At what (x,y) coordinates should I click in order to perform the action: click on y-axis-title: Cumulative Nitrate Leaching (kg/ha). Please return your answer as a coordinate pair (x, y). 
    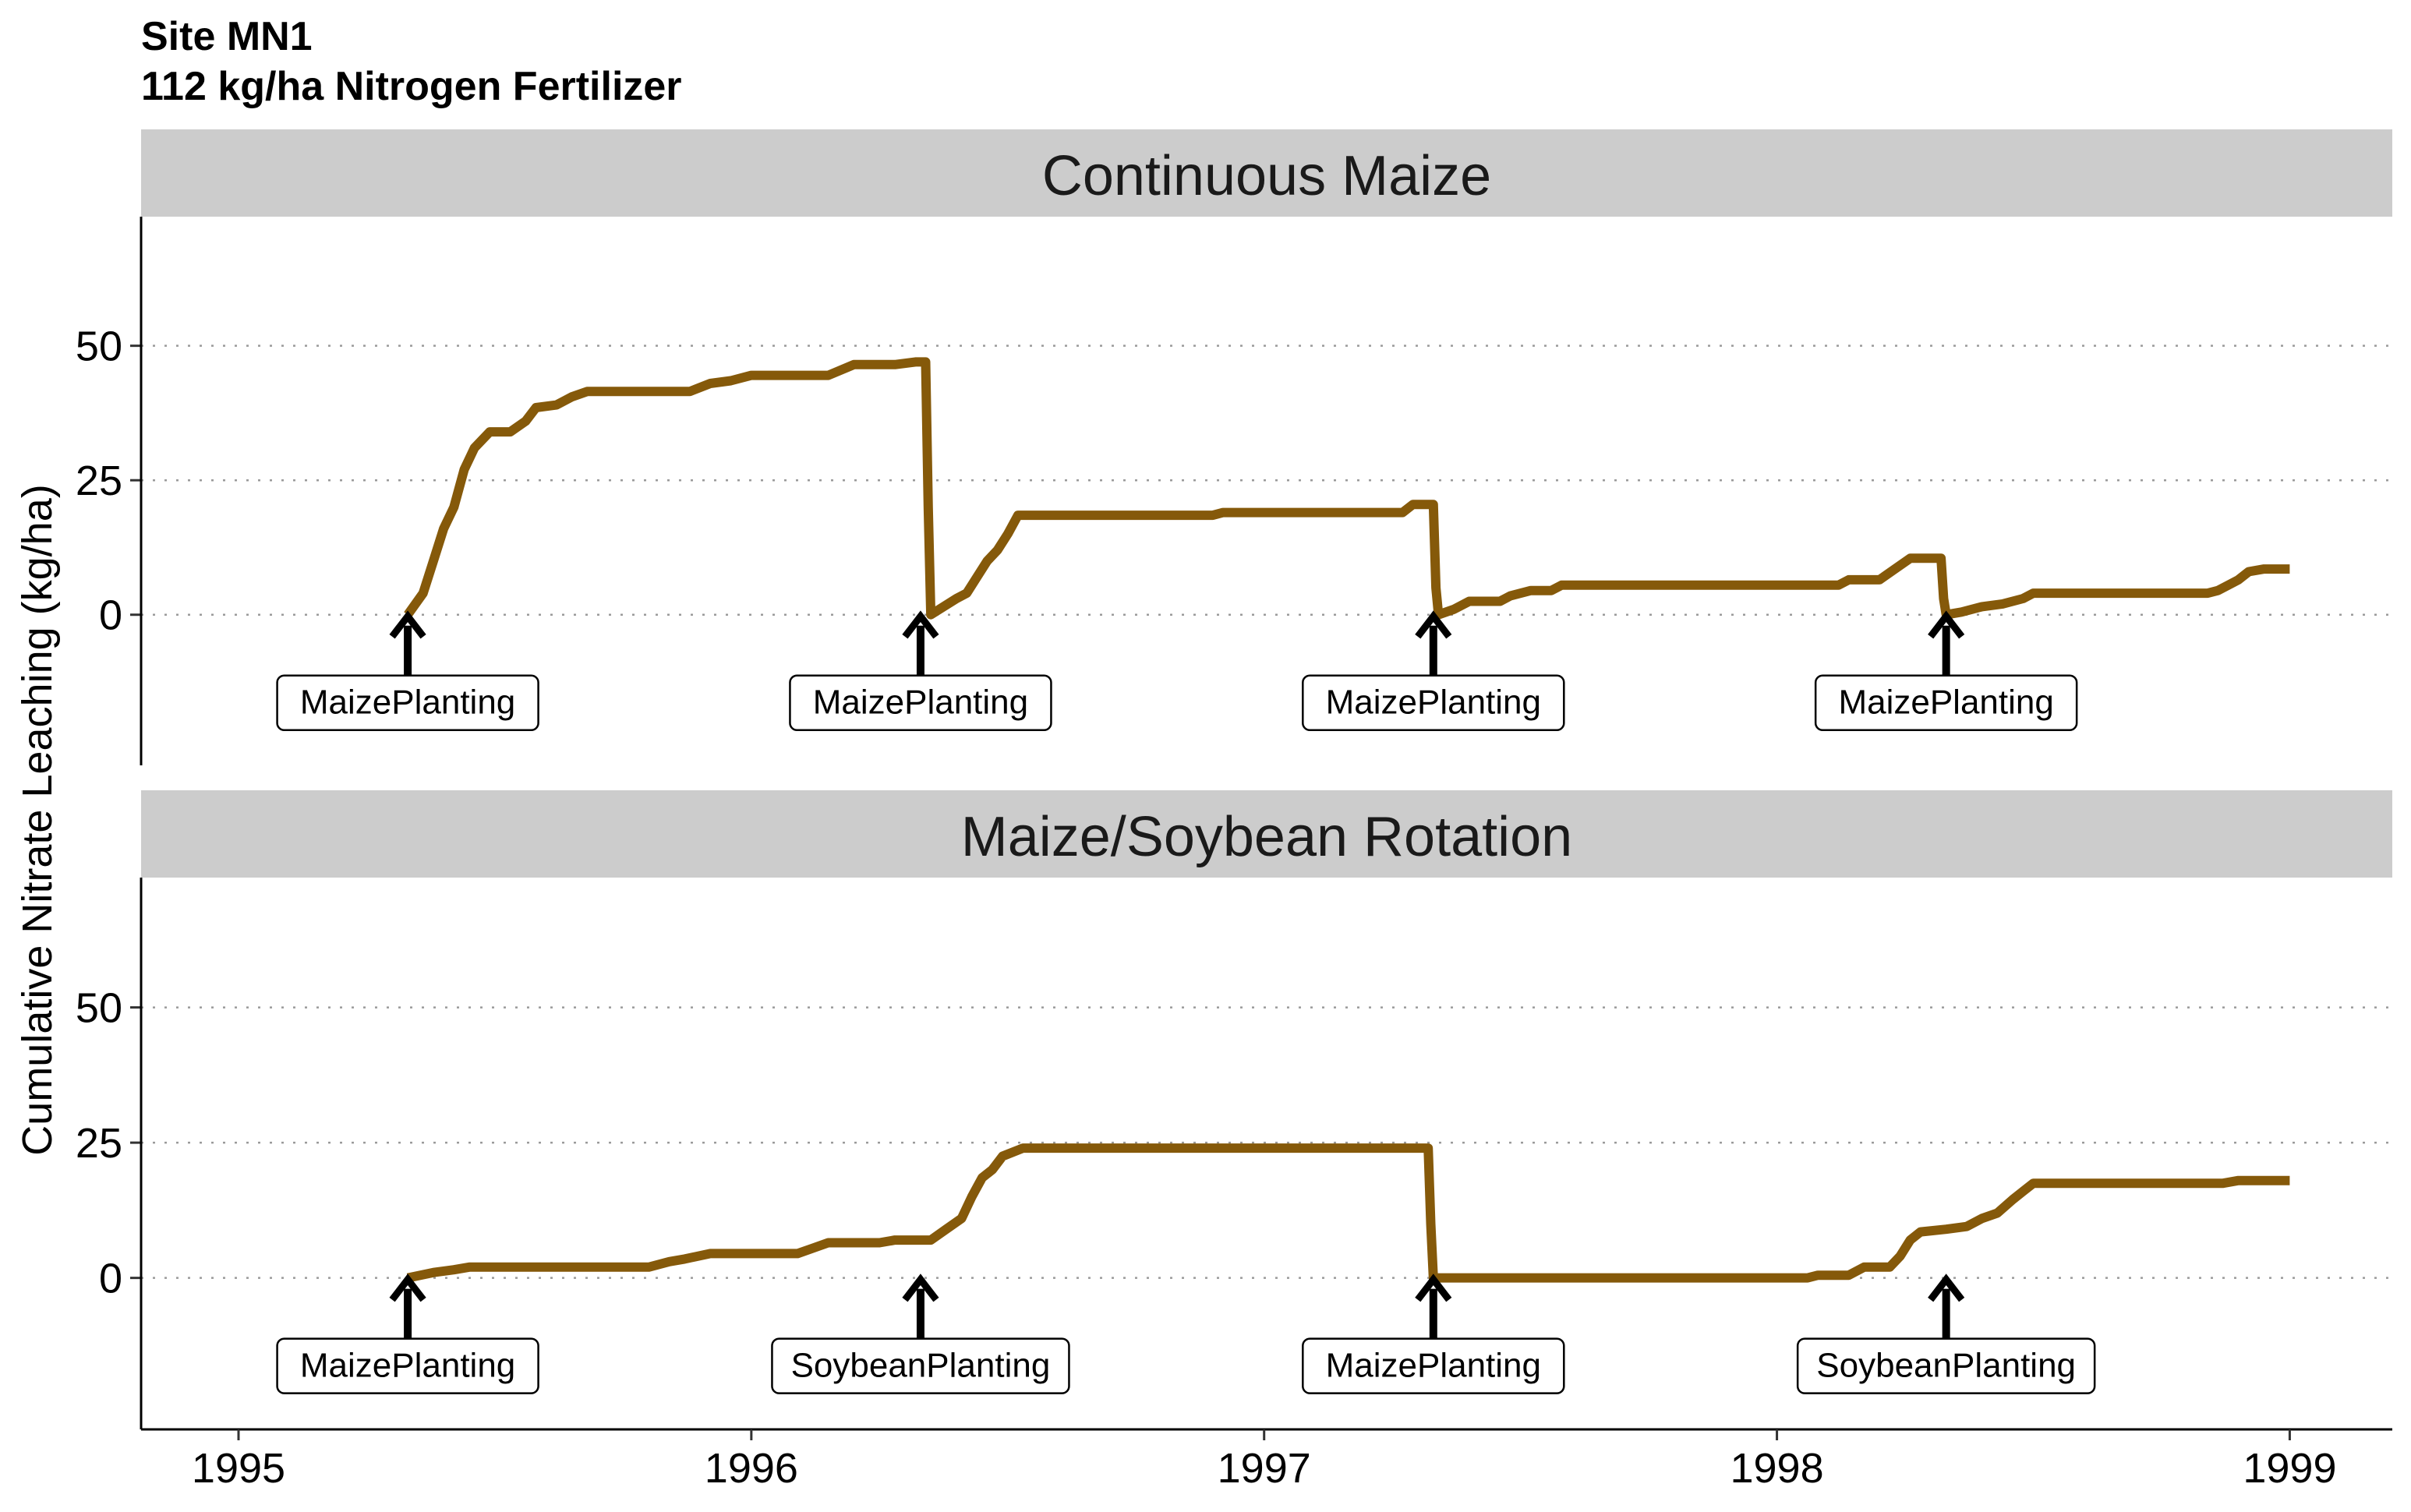
    Looking at the image, I should click on (37, 819).